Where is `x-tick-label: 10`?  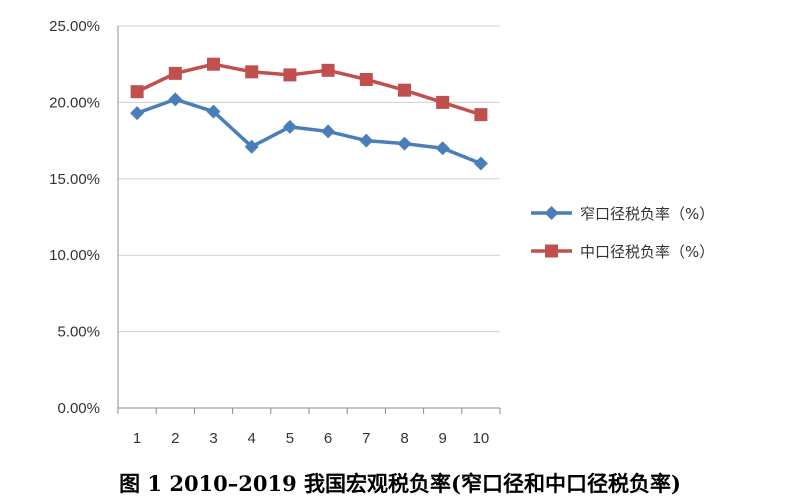 x-tick-label: 10 is located at coordinates (481, 438).